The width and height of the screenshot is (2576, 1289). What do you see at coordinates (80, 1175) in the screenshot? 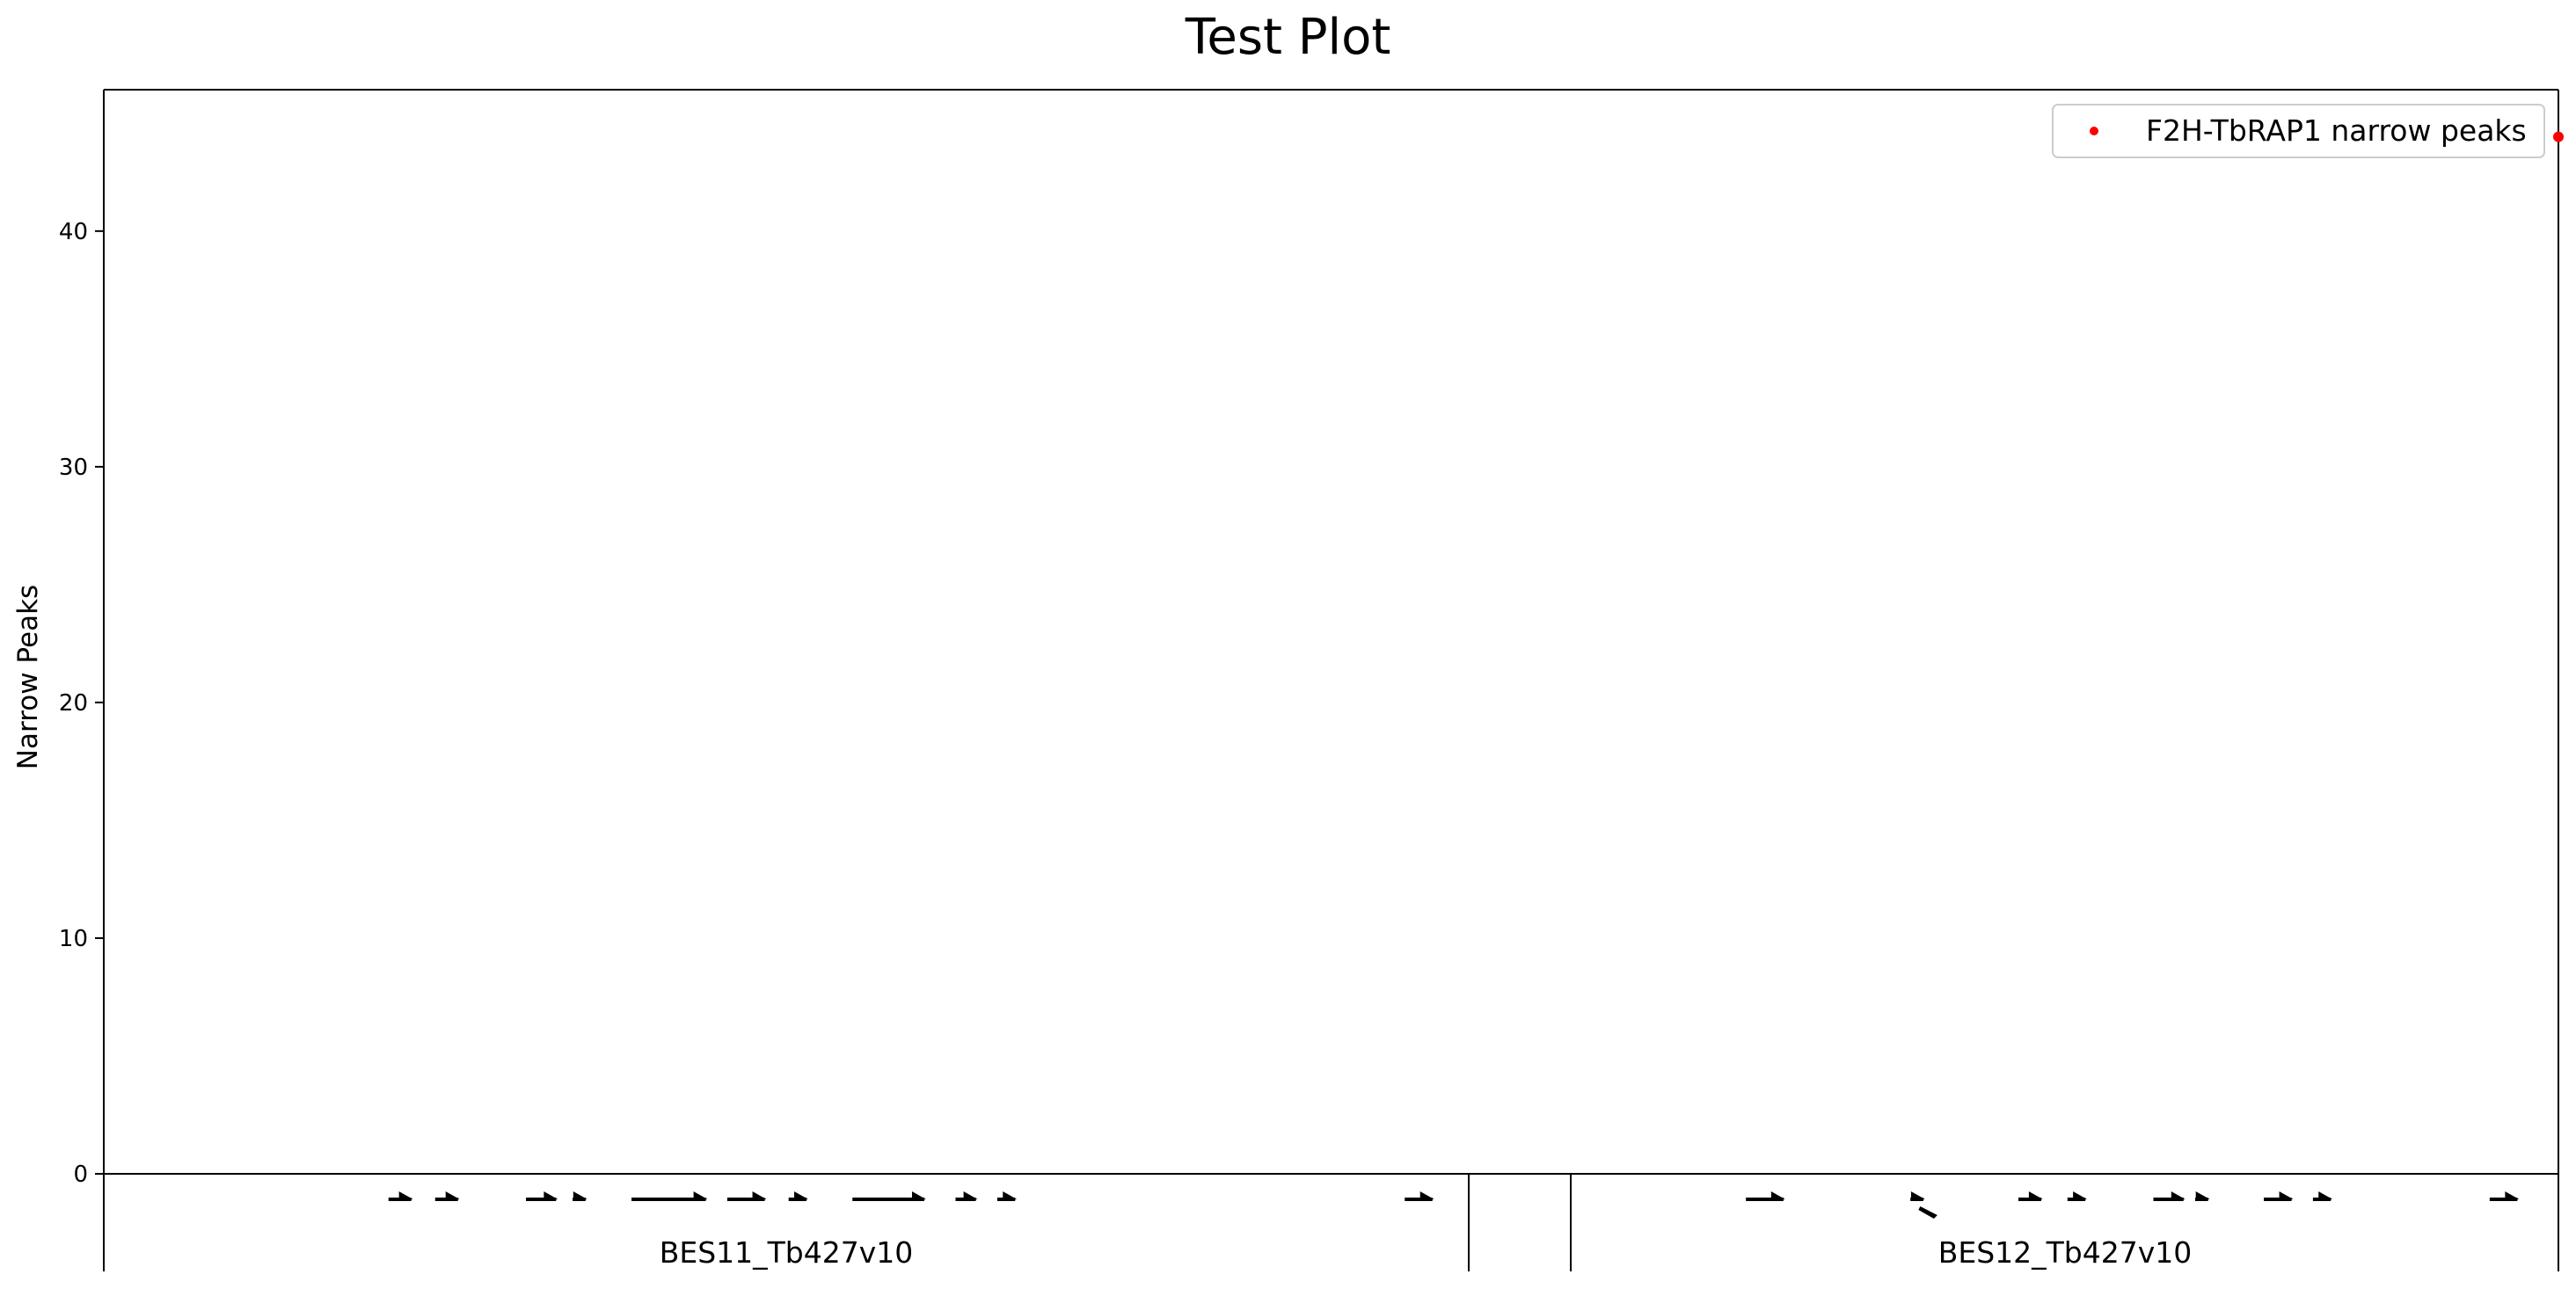
I see `y-tick-label: 0` at bounding box center [80, 1175].